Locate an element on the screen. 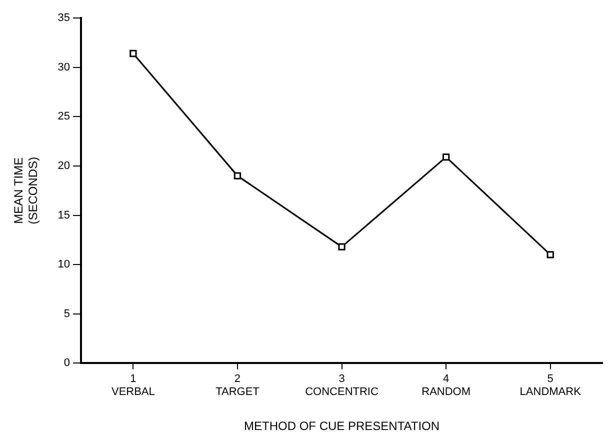  y-tick-label: 30 is located at coordinates (64, 67).